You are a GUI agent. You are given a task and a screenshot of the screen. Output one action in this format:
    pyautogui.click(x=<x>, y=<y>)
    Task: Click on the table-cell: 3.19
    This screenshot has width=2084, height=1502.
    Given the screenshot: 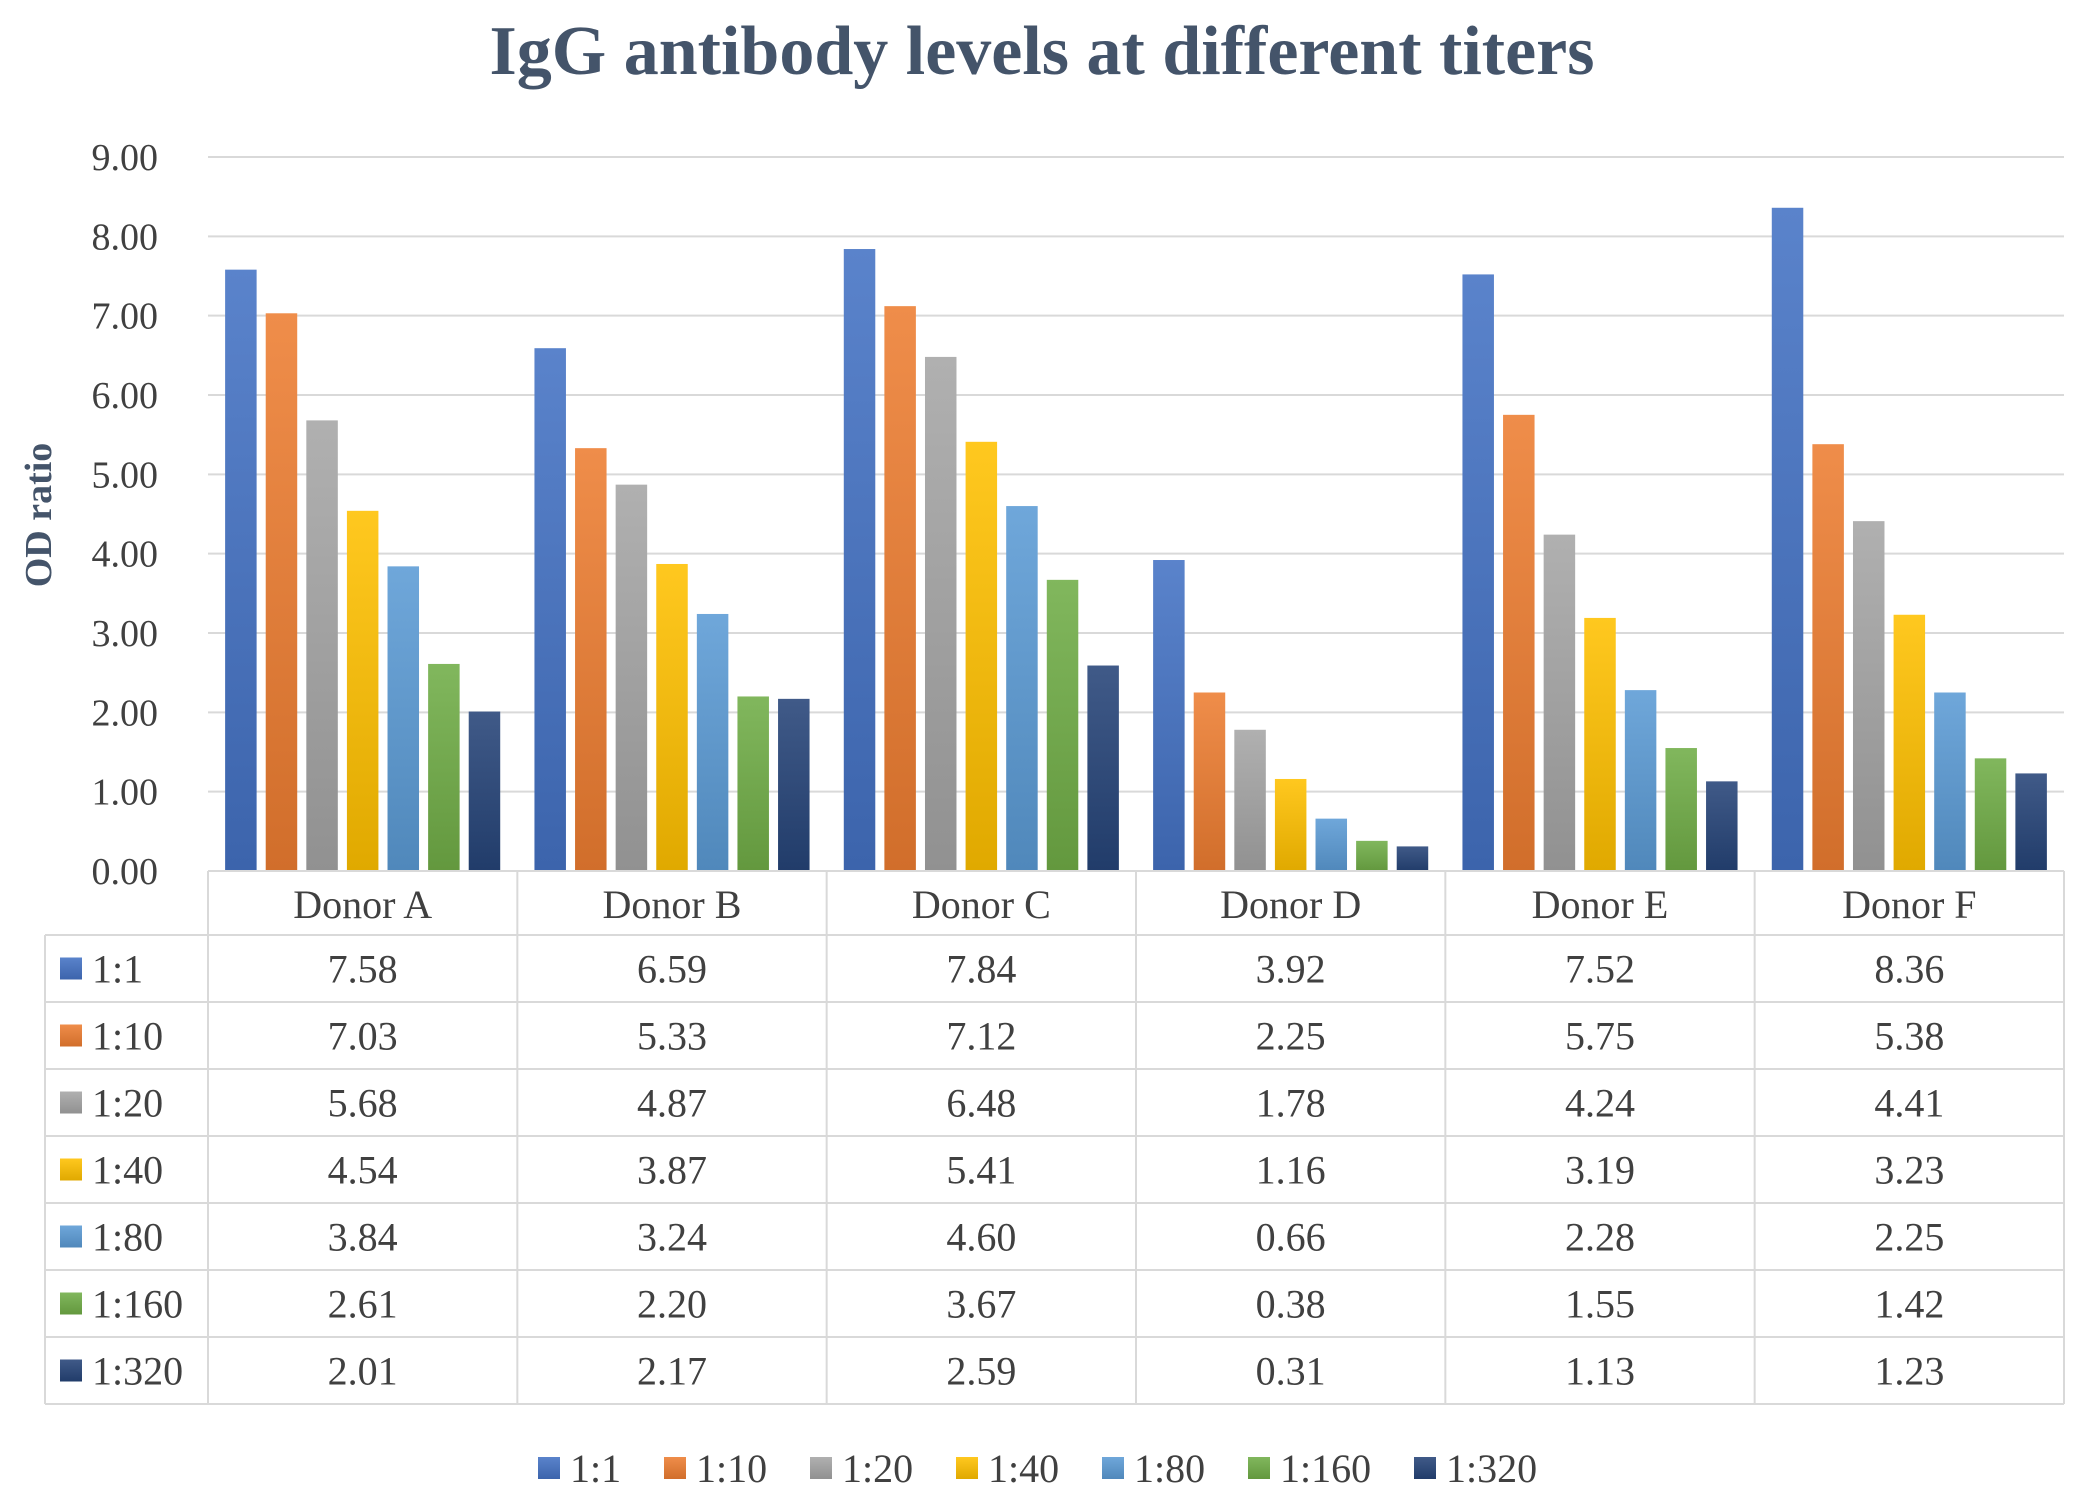 What is the action you would take?
    pyautogui.click(x=1600, y=1170)
    